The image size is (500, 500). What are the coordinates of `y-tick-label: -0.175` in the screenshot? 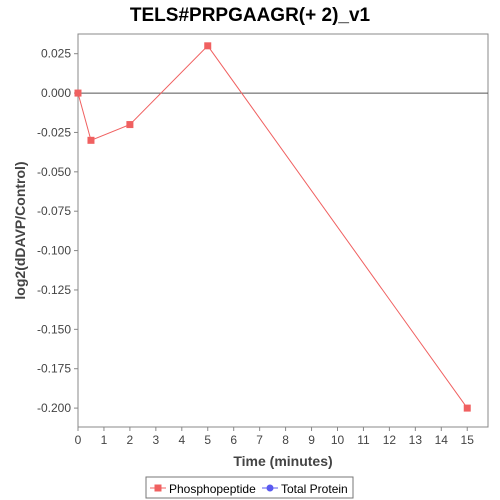 It's located at (54, 369).